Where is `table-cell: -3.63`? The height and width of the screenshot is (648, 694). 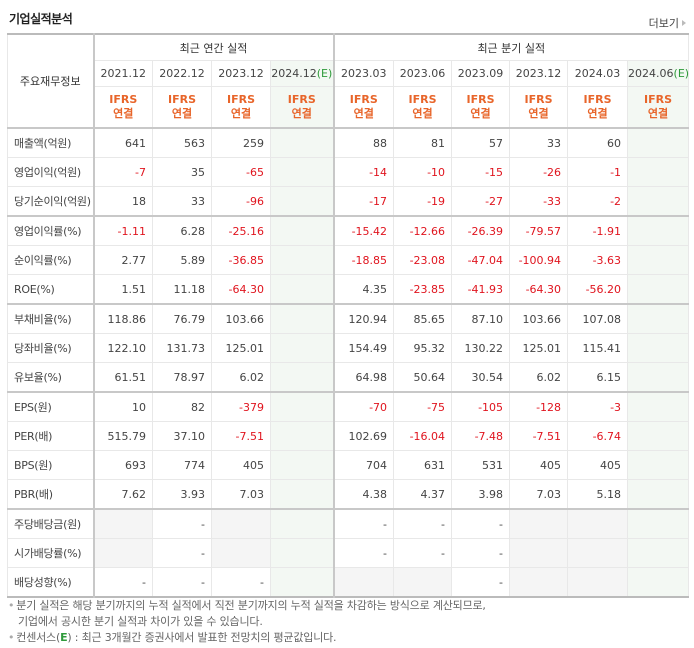 table-cell: -3.63 is located at coordinates (598, 260).